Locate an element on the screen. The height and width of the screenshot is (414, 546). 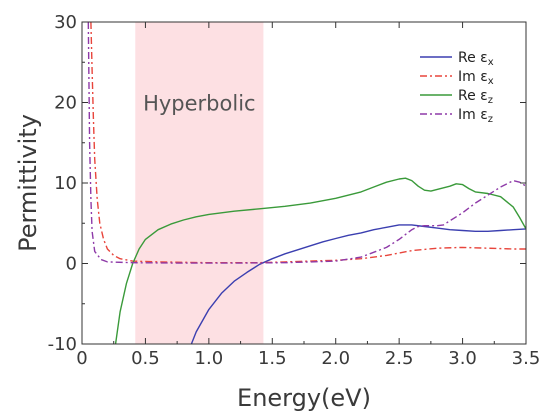
x-tick-label: 2.0 is located at coordinates (335, 358).